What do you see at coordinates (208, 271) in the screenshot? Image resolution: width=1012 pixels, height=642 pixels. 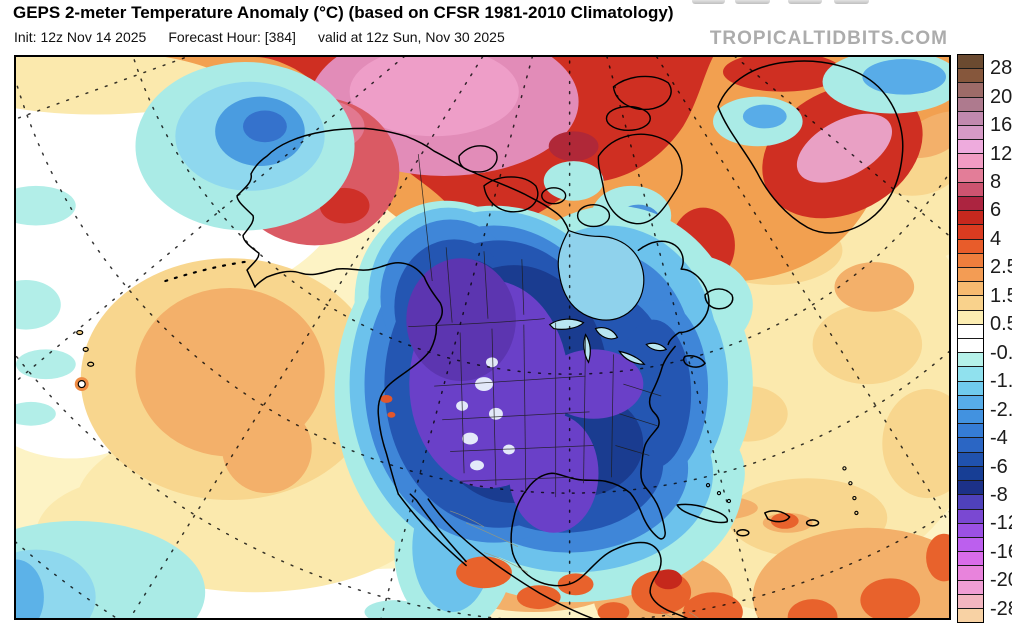 I see `aleutian-island-chain` at bounding box center [208, 271].